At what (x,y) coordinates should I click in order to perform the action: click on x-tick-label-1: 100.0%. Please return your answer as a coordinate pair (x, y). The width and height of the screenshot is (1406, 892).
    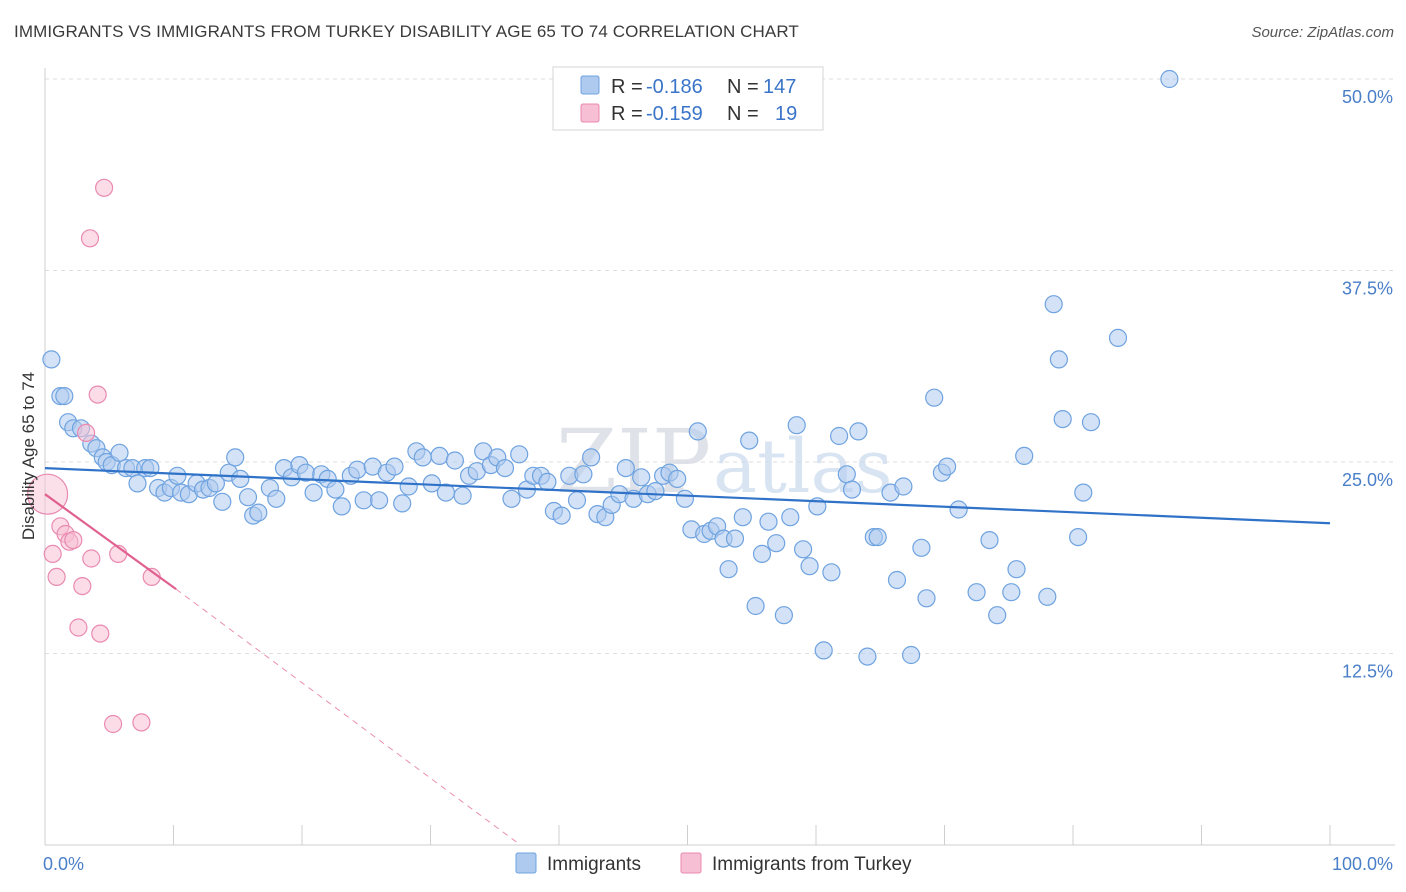
    Looking at the image, I should click on (1362, 864).